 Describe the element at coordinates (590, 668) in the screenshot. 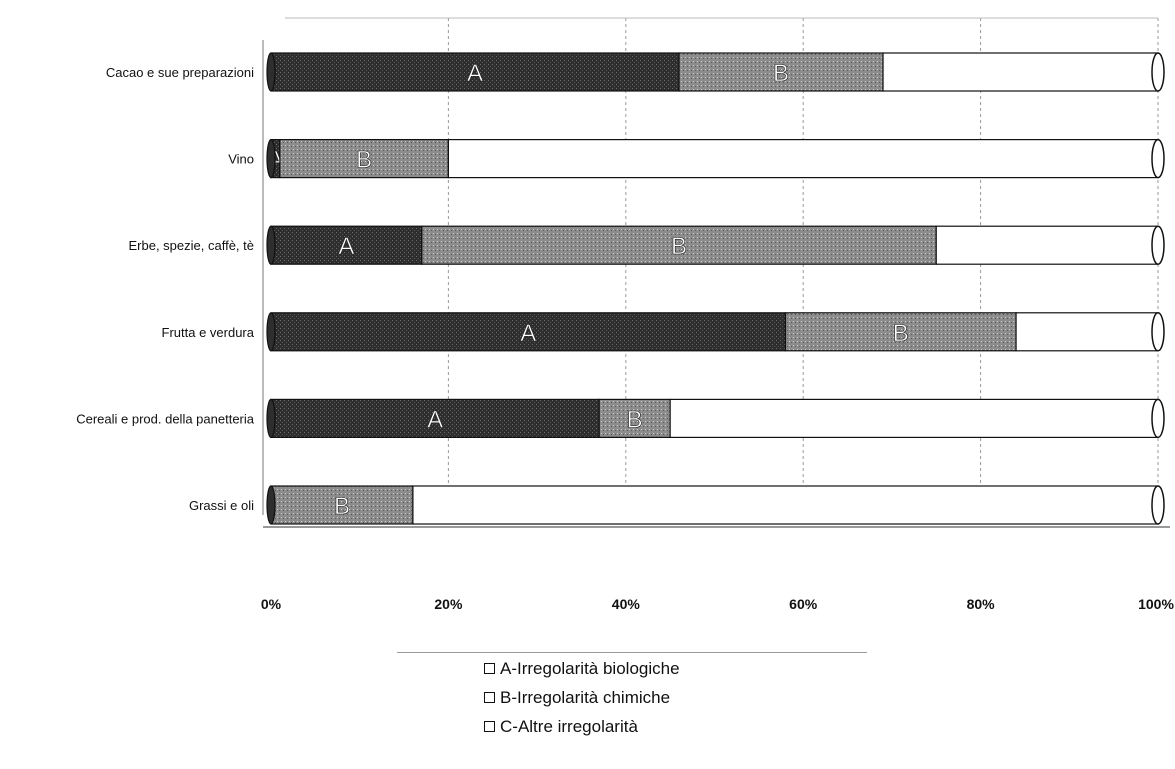

I see `legend-label-a: A-Irregolarità biologiche` at that location.